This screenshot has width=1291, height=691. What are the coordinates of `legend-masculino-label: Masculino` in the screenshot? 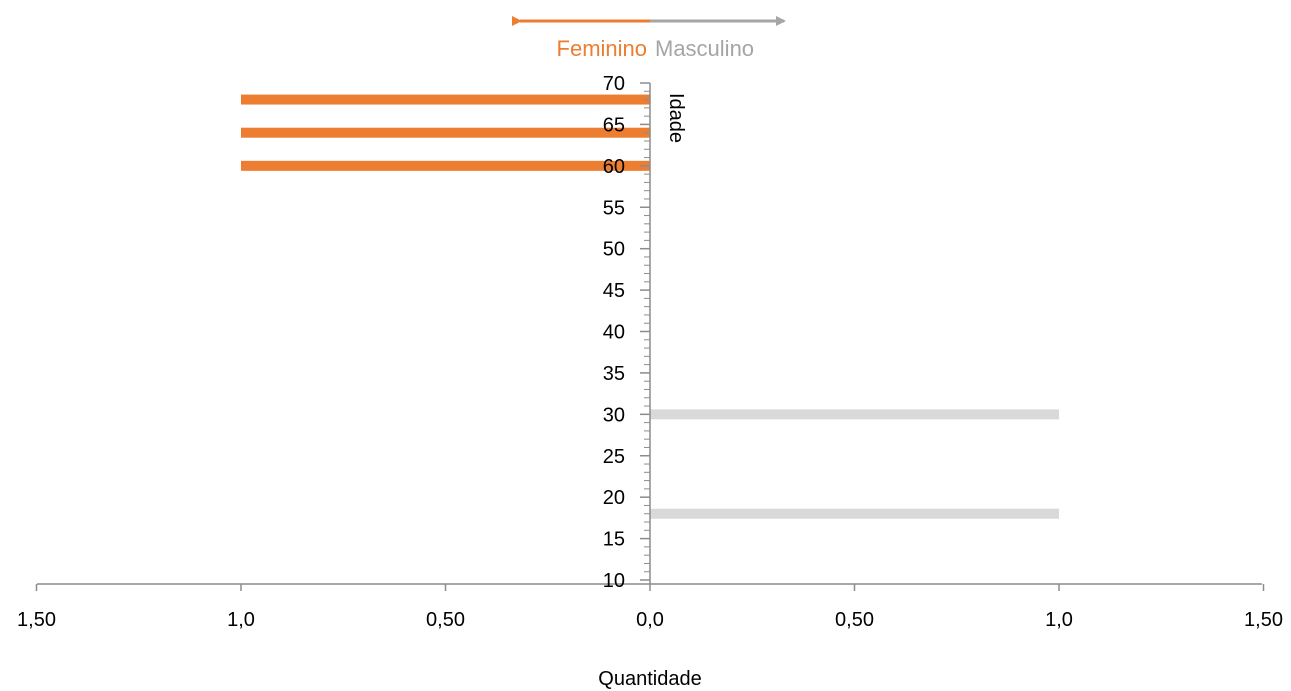 It's located at (704, 48).